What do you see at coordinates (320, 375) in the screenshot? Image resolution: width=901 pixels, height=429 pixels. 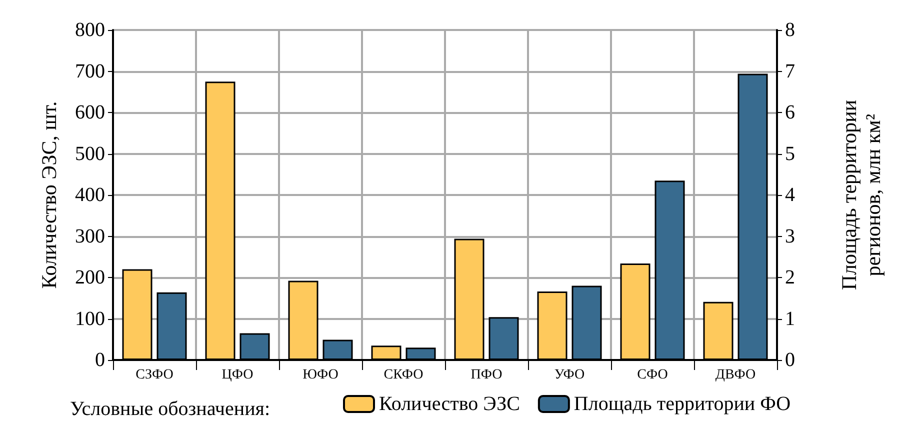 I see `x-tick-label: ЮФО` at bounding box center [320, 375].